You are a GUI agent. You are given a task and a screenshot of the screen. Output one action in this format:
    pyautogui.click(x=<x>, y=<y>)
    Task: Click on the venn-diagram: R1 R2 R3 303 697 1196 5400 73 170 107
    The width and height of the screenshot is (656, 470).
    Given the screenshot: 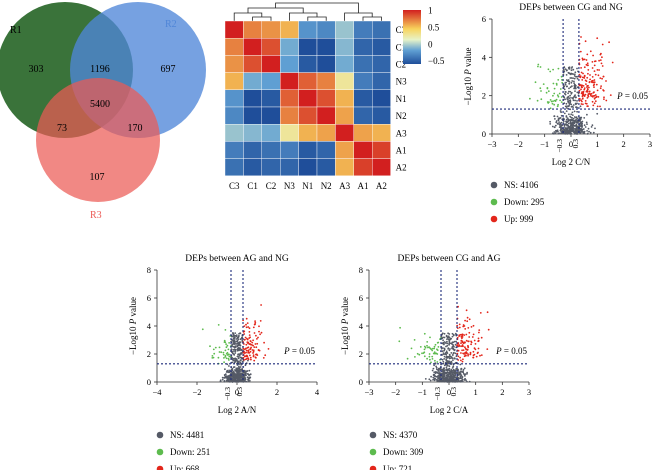 What is the action you would take?
    pyautogui.click(x=103, y=111)
    